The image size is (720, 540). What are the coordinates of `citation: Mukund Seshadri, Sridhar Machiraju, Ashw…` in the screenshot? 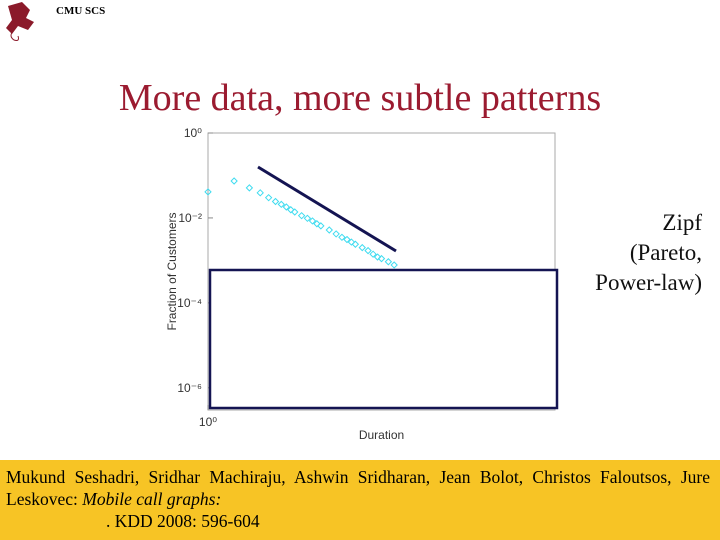 It's located at (358, 499).